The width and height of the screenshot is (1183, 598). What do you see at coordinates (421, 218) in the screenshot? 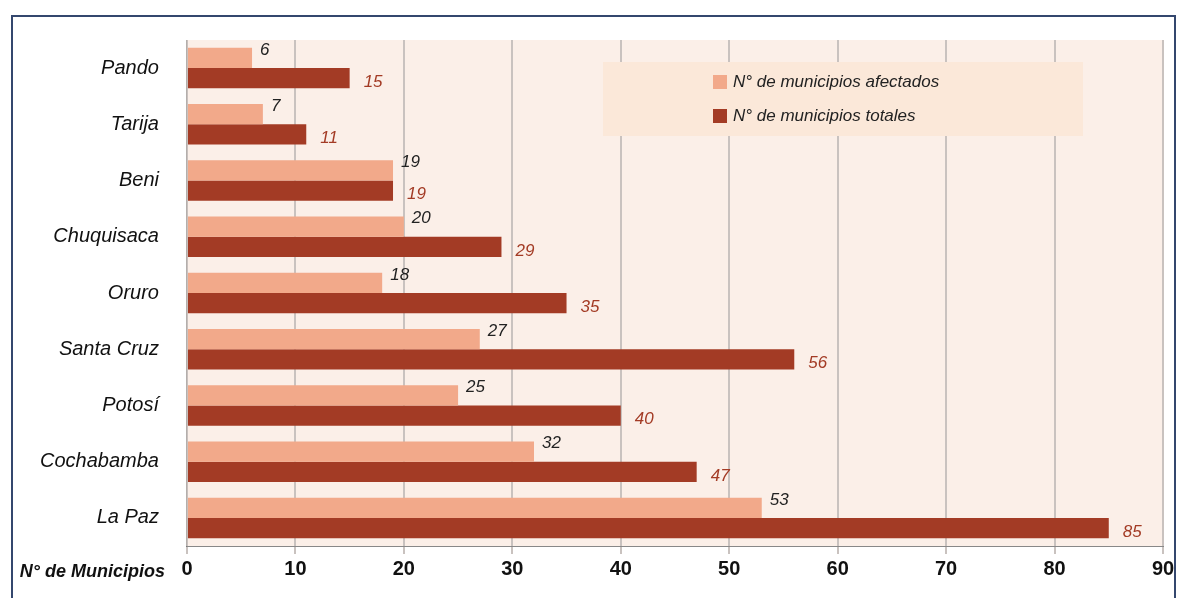
I see `data-label: 20` at bounding box center [421, 218].